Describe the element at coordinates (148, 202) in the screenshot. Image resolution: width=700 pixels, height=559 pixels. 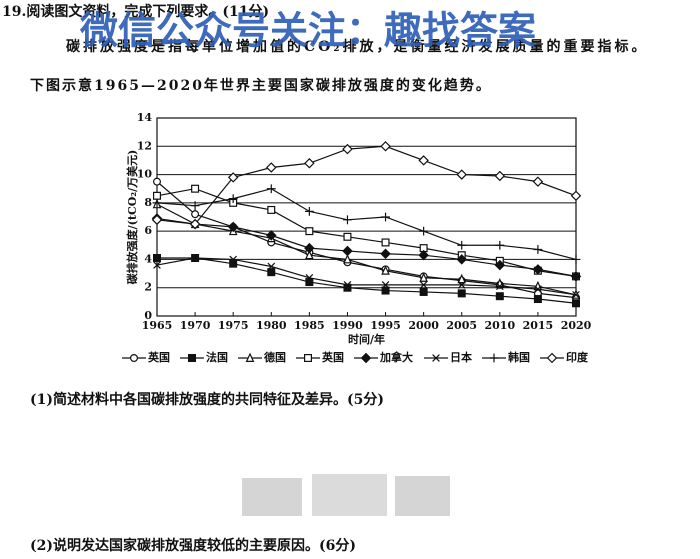
I see `y-tick-label: 8` at that location.